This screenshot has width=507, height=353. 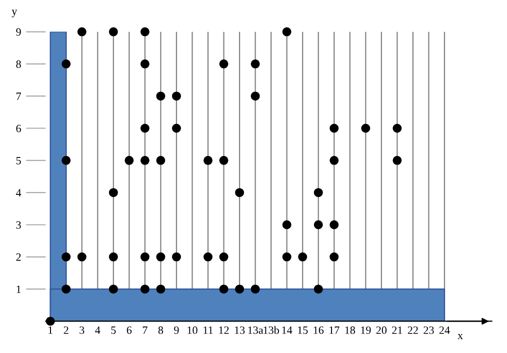 I want to click on x-tick-label: 4, so click(x=97, y=330).